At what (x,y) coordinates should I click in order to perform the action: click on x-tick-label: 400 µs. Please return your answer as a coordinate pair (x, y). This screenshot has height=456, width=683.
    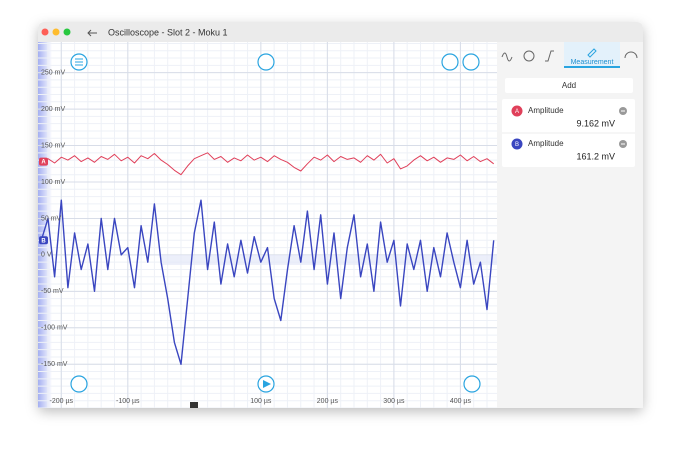
    Looking at the image, I should click on (461, 401).